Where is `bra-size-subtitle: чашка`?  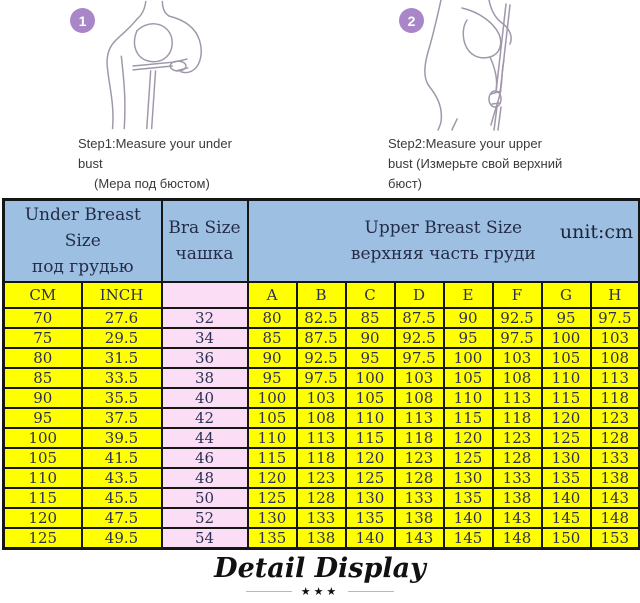
bra-size-subtitle: чашка is located at coordinates (204, 254).